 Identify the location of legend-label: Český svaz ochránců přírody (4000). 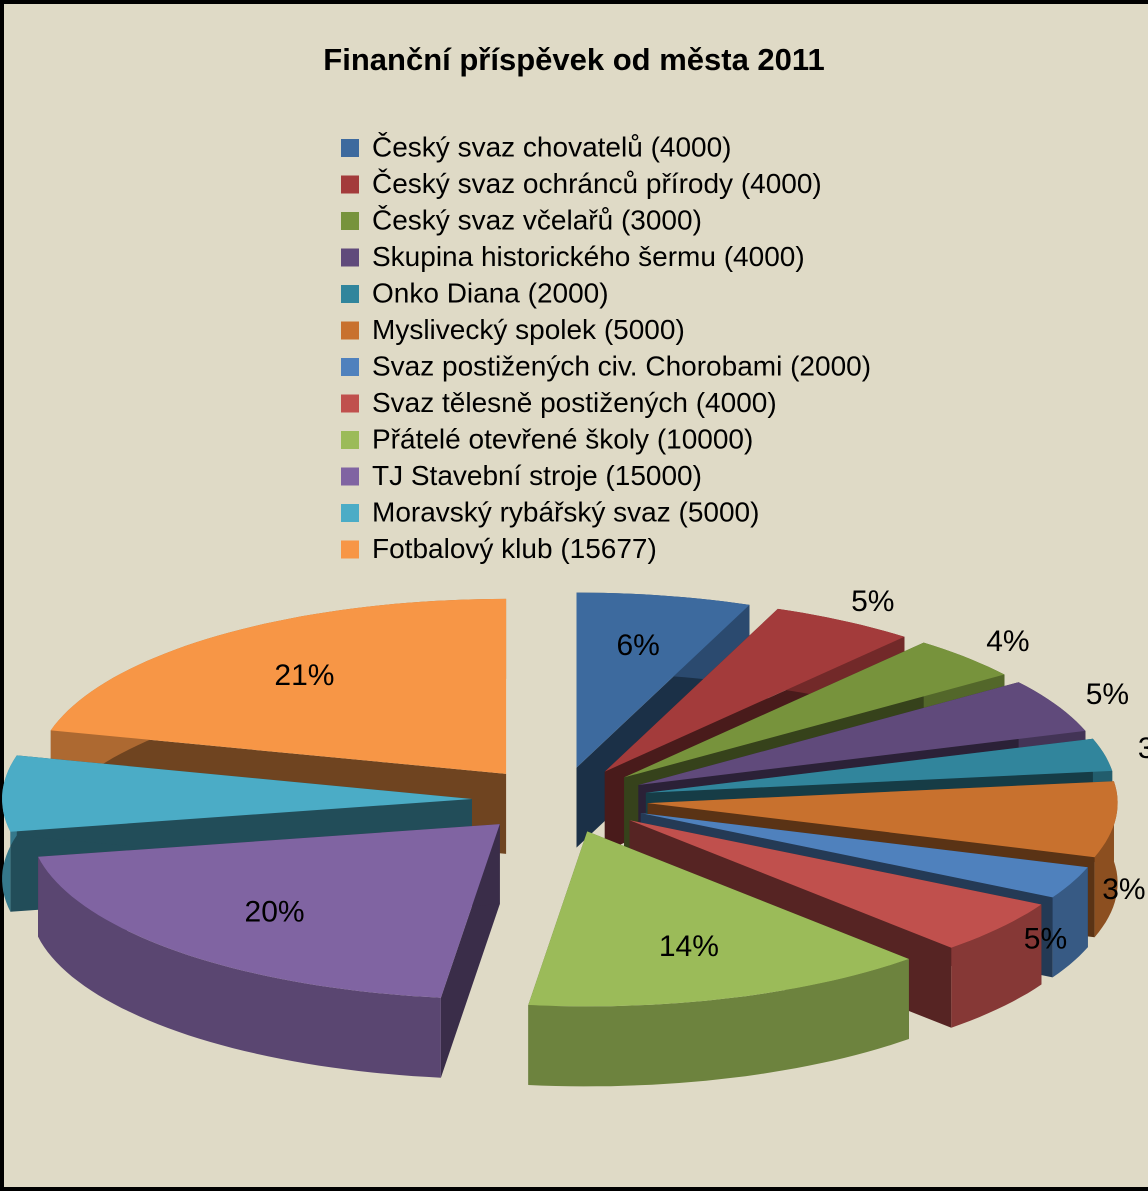
(597, 183).